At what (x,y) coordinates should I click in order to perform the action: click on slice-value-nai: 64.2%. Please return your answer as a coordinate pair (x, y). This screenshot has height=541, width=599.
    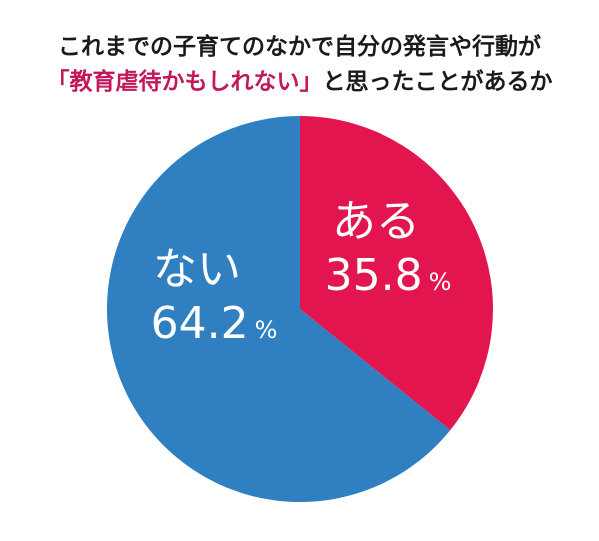
    Looking at the image, I should click on (214, 323).